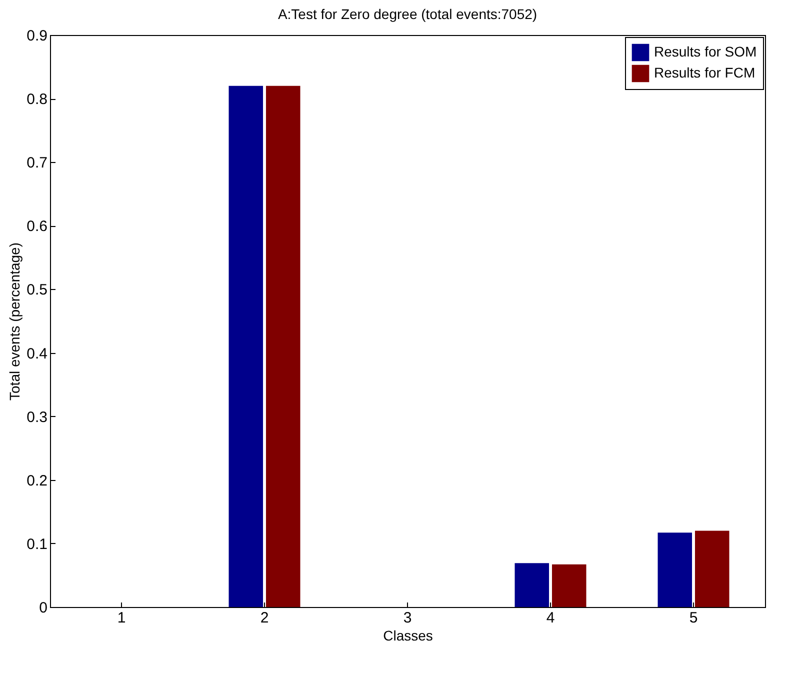 The image size is (806, 673). What do you see at coordinates (550, 618) in the screenshot?
I see `x-tick-label: 4` at bounding box center [550, 618].